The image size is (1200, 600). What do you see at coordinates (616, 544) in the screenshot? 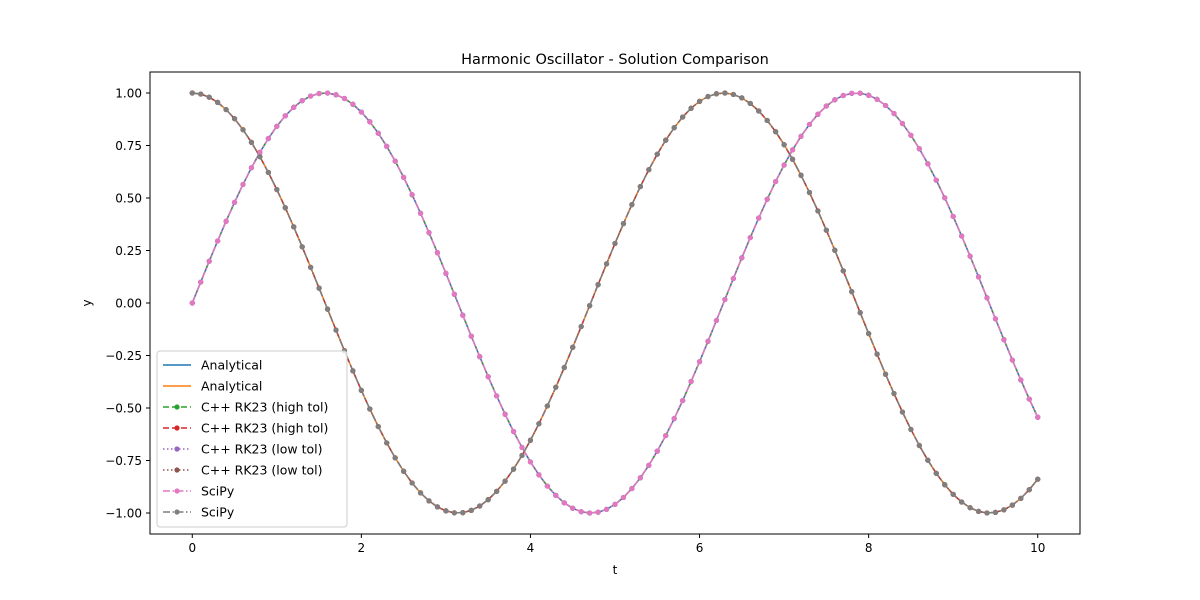
I see `x-axis: 0 2 4 6 8 10` at bounding box center [616, 544].